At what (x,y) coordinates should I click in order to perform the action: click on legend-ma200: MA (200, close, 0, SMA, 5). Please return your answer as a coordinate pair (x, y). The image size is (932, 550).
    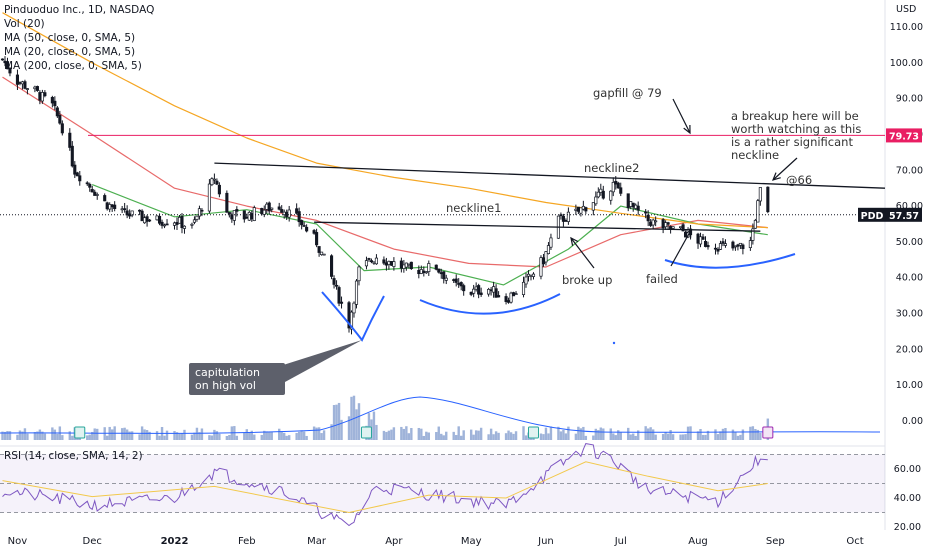
    Looking at the image, I should click on (73, 66).